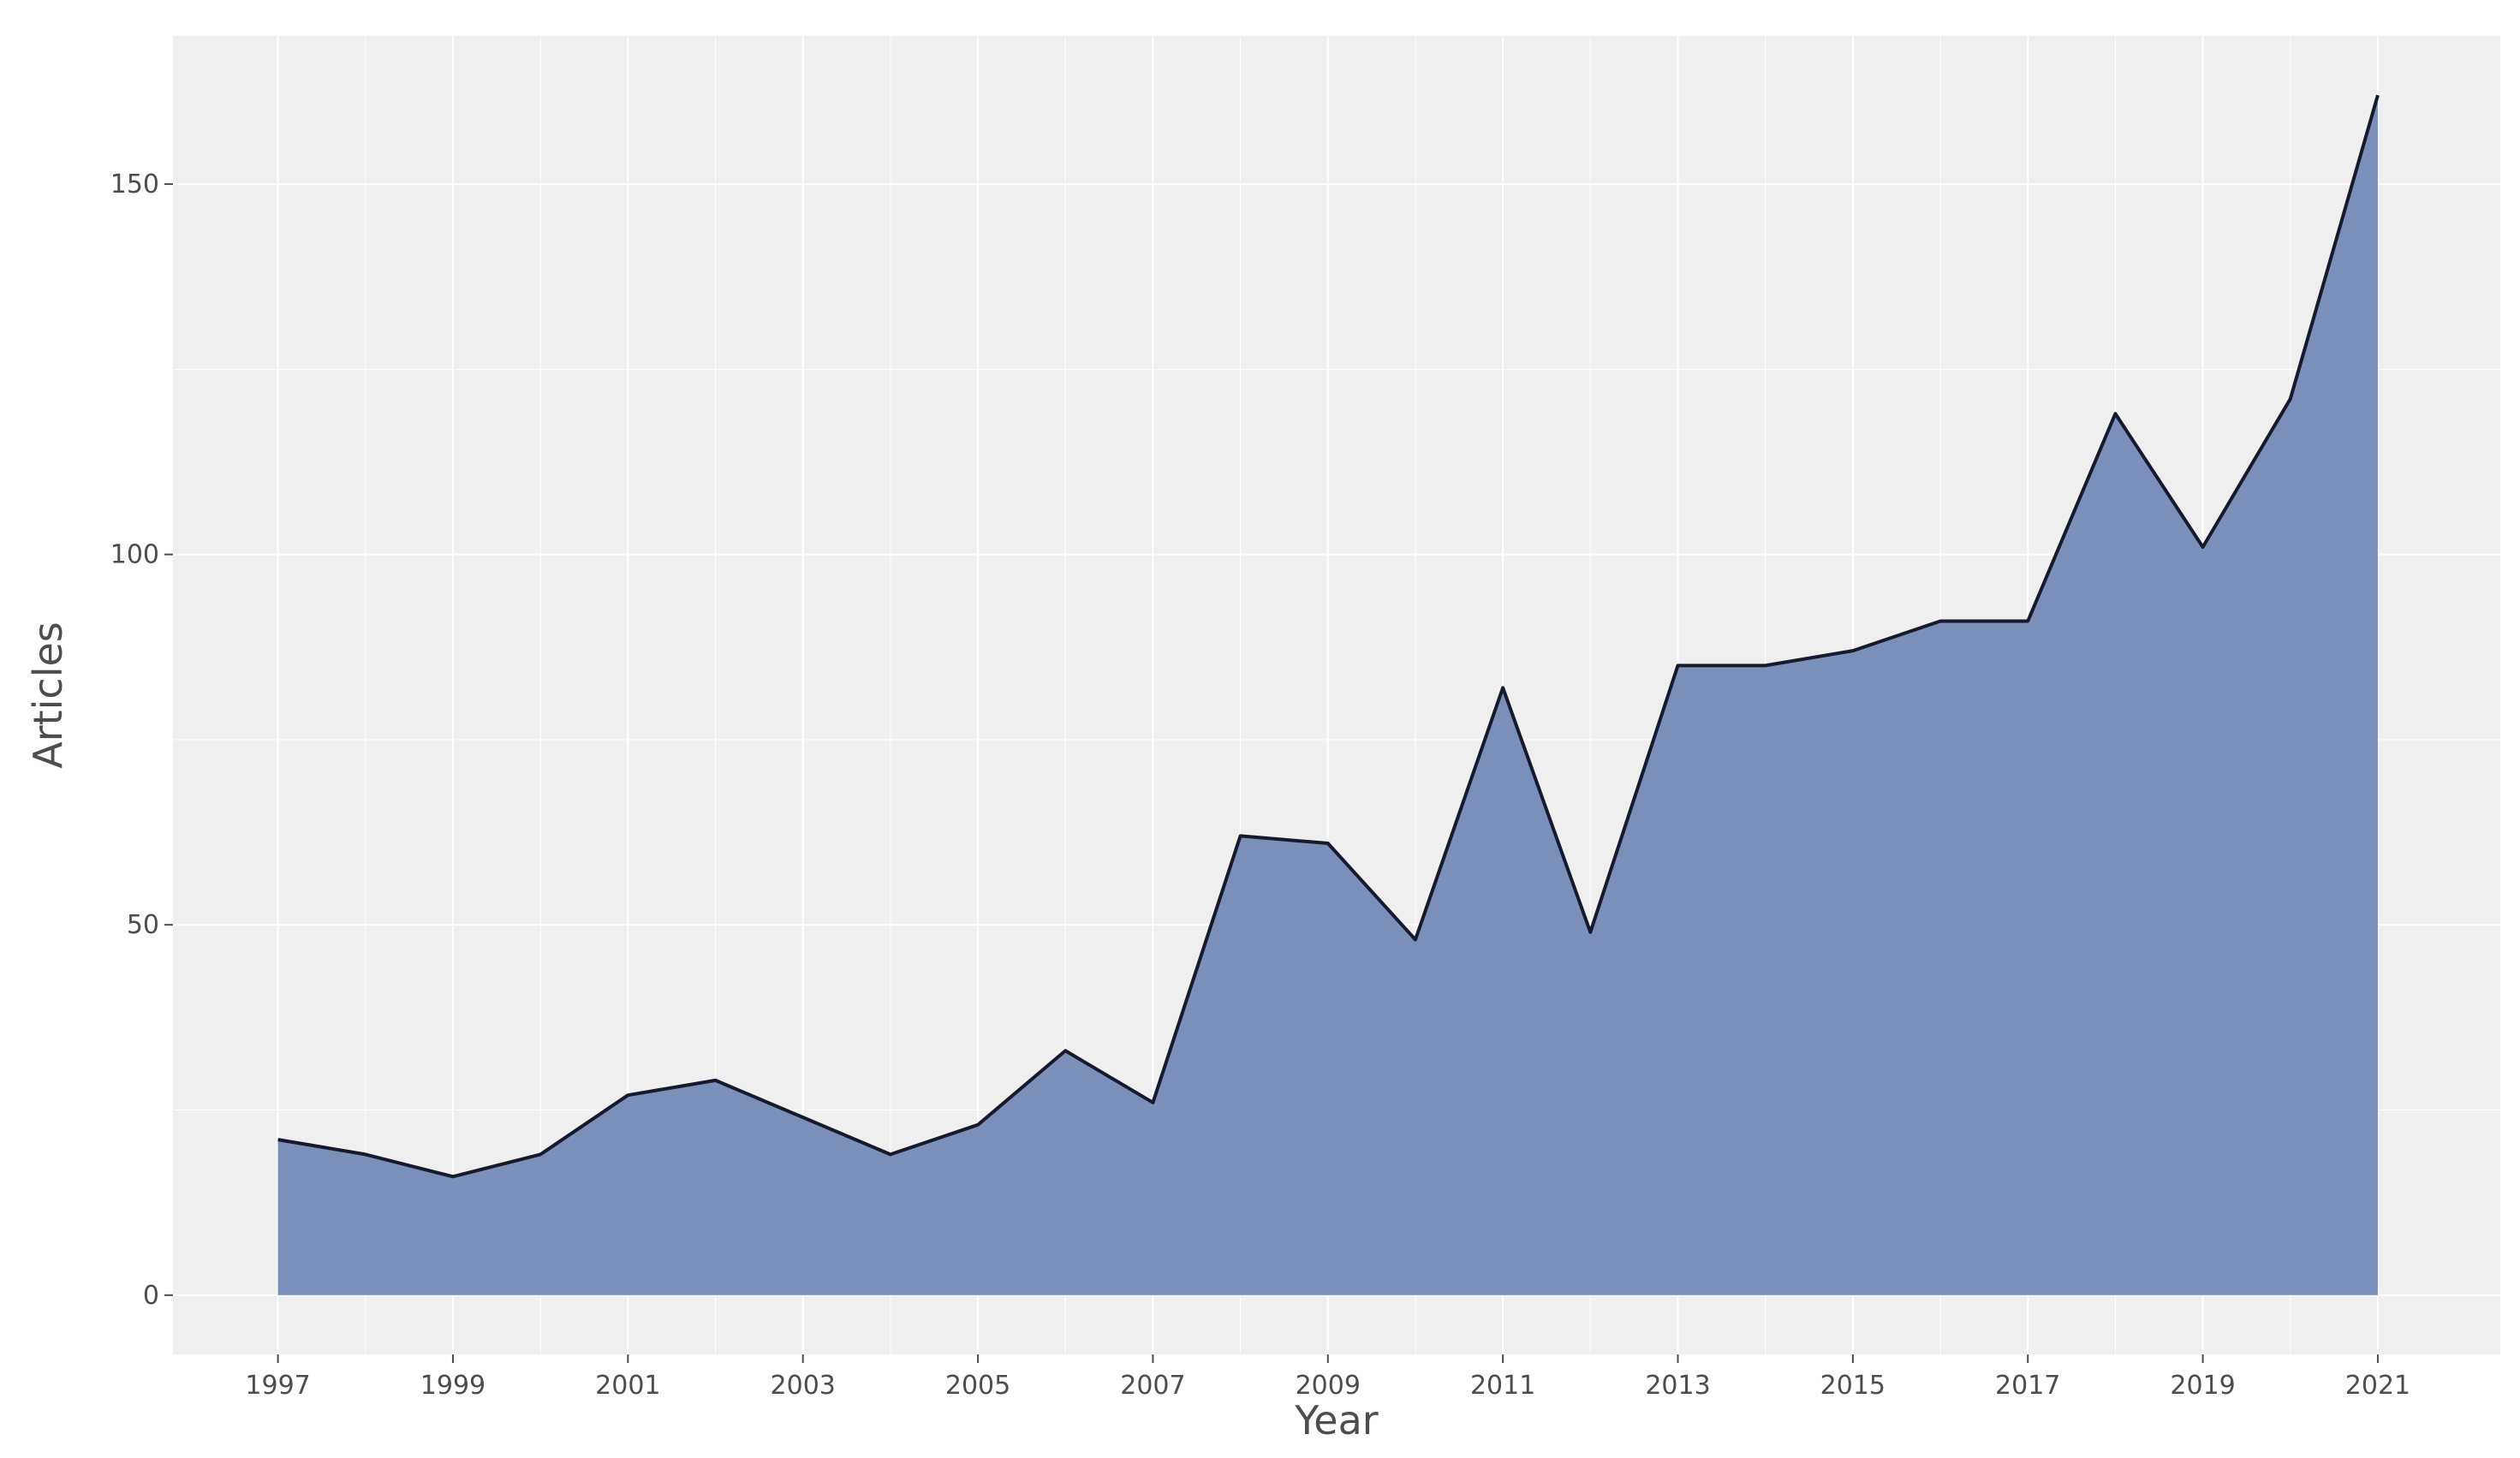 The height and width of the screenshot is (1458, 2520). I want to click on y-tick-label: 100, so click(135, 555).